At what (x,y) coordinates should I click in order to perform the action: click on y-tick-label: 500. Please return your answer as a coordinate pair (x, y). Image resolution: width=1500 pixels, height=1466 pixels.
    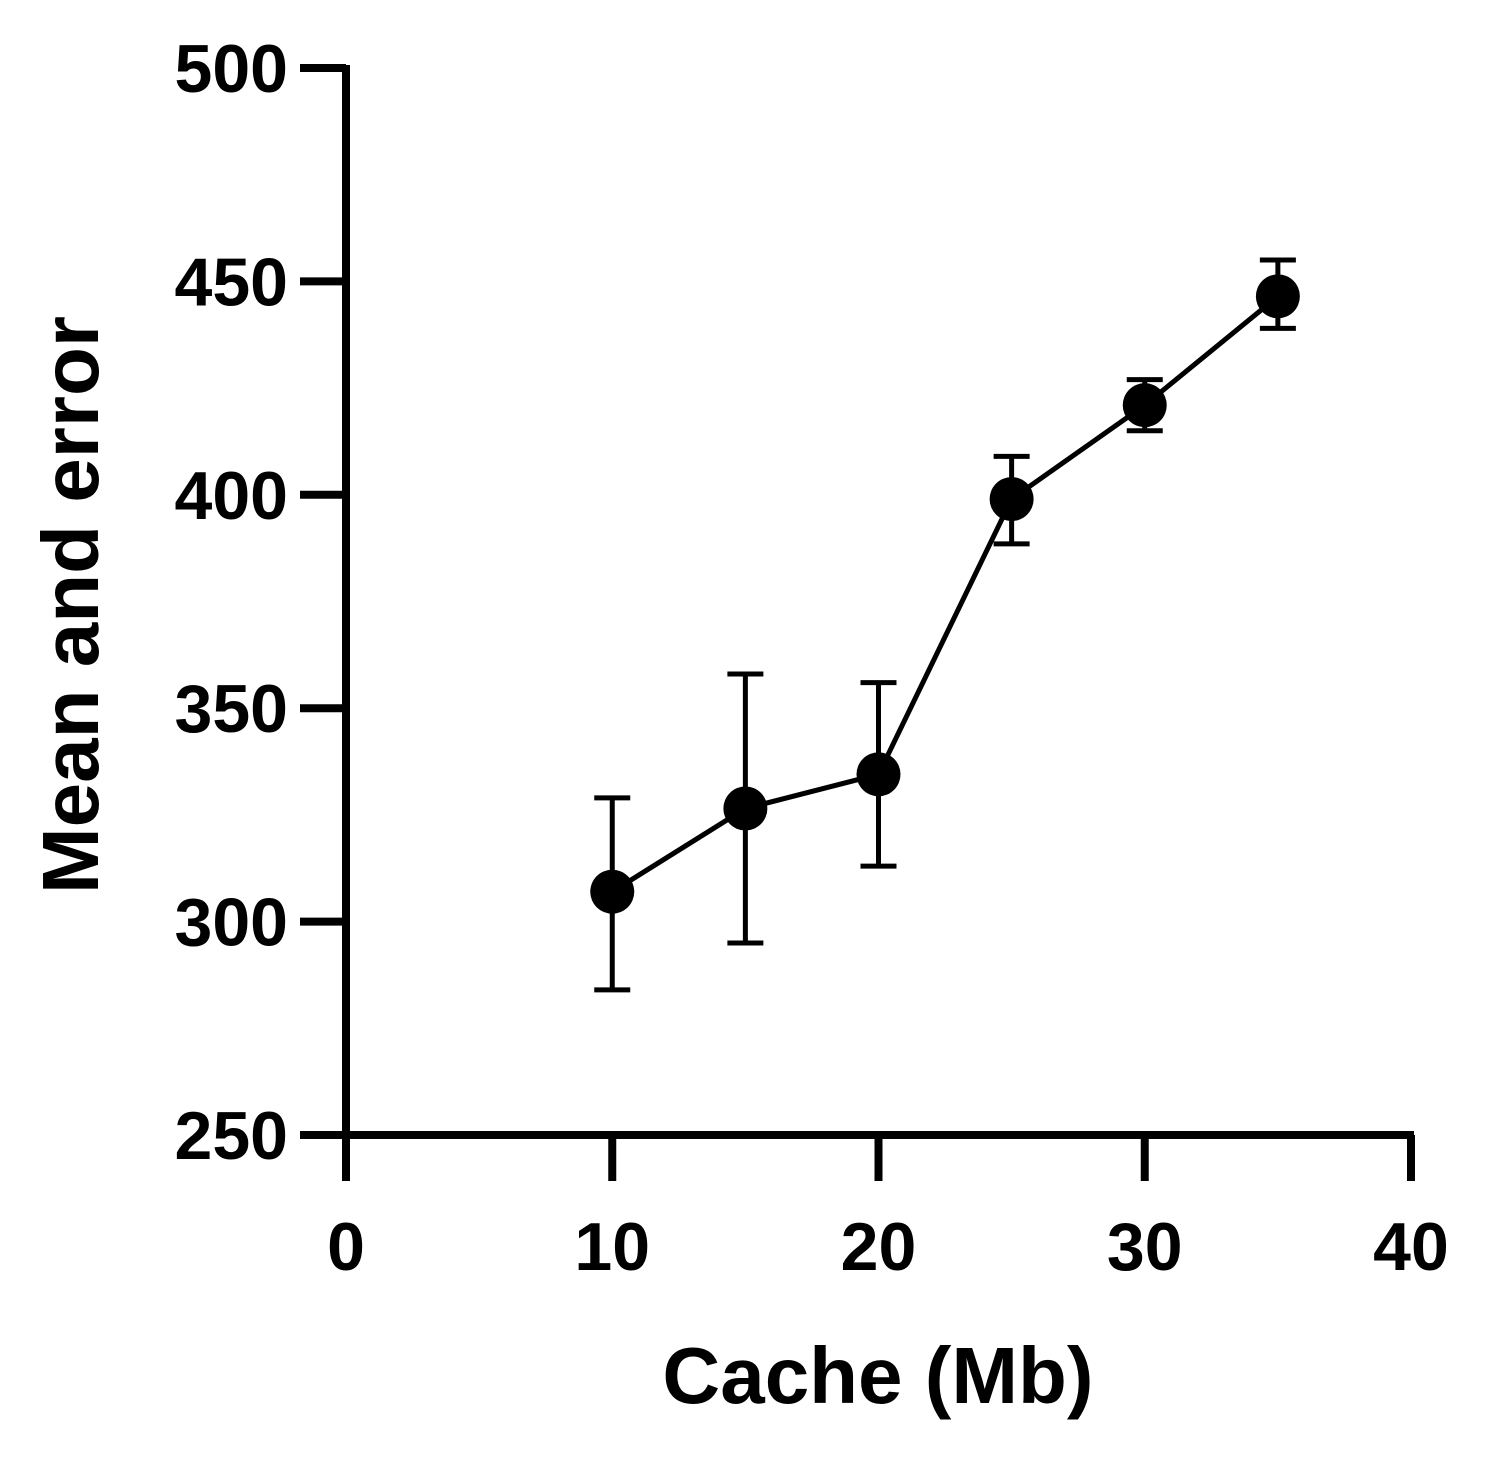
    Looking at the image, I should click on (231, 69).